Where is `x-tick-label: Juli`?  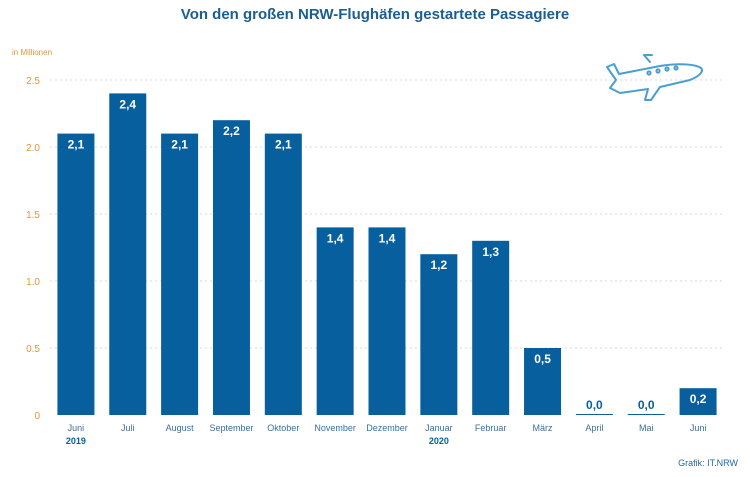 x-tick-label: Juli is located at coordinates (128, 428).